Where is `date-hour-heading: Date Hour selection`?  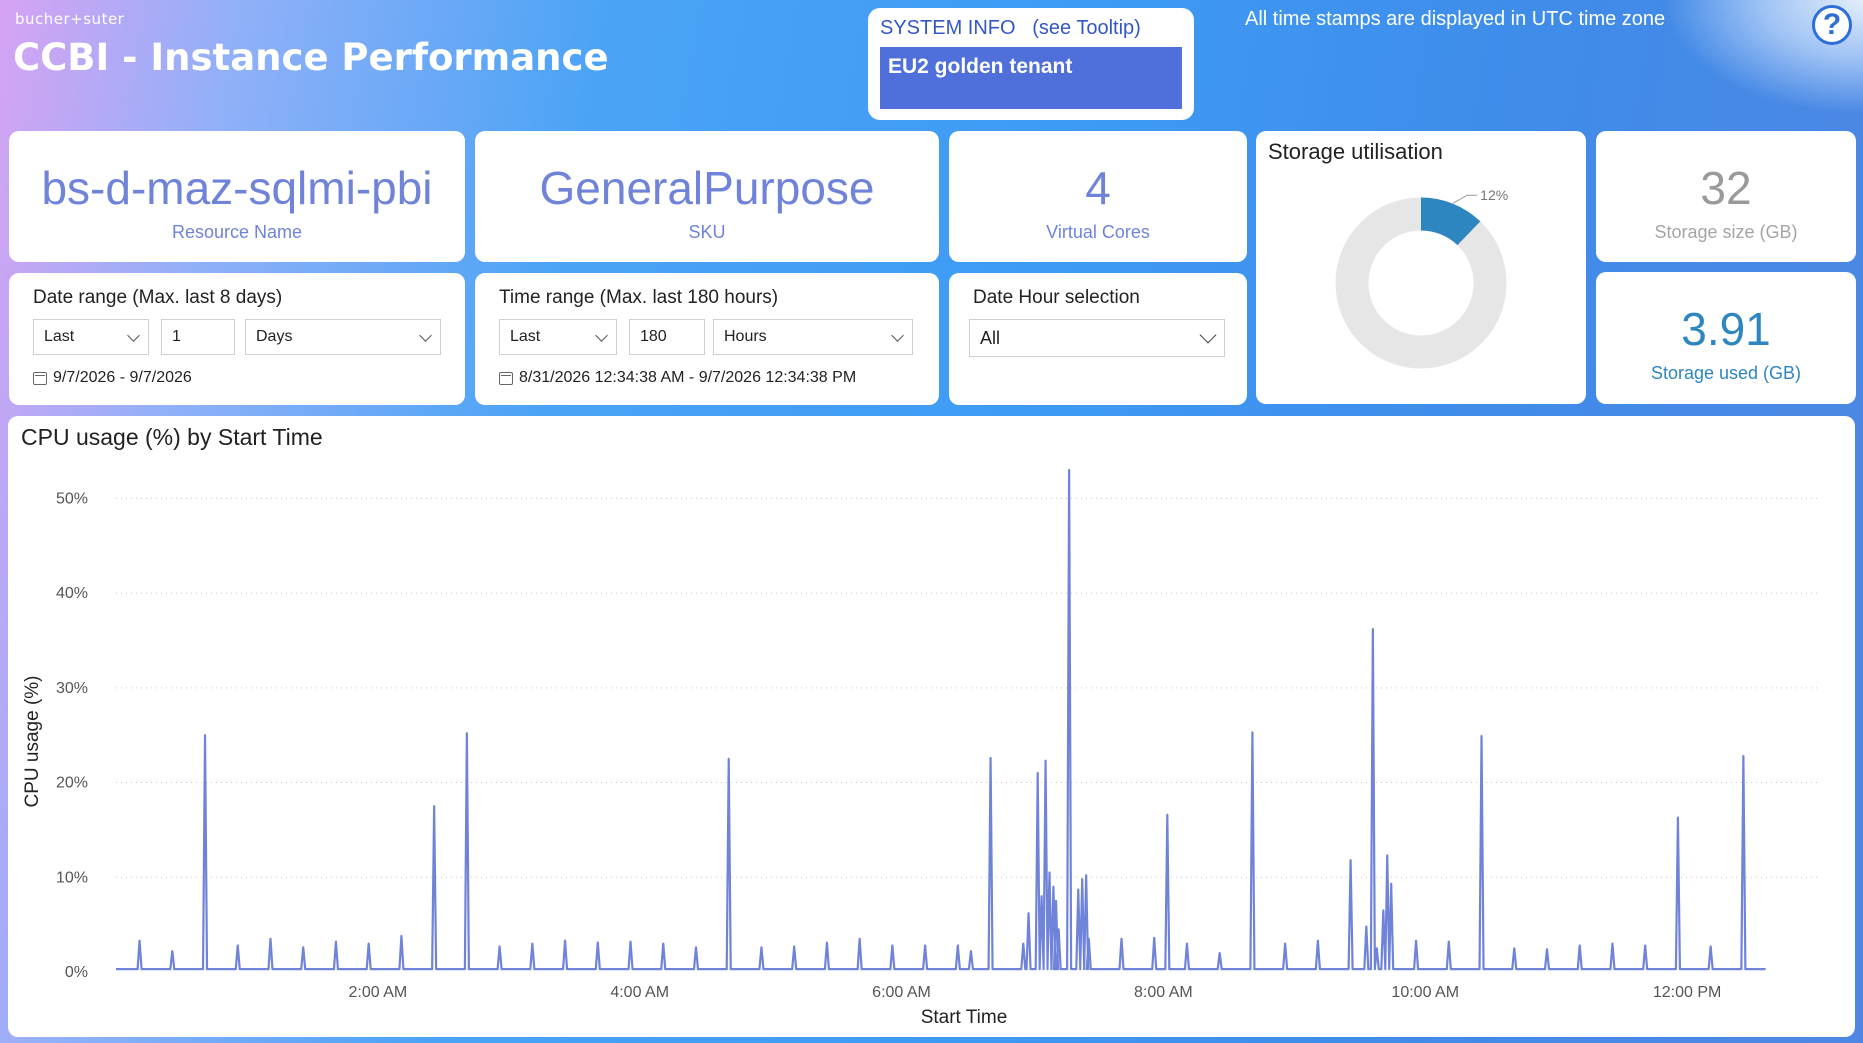 date-hour-heading: Date Hour selection is located at coordinates (1056, 297).